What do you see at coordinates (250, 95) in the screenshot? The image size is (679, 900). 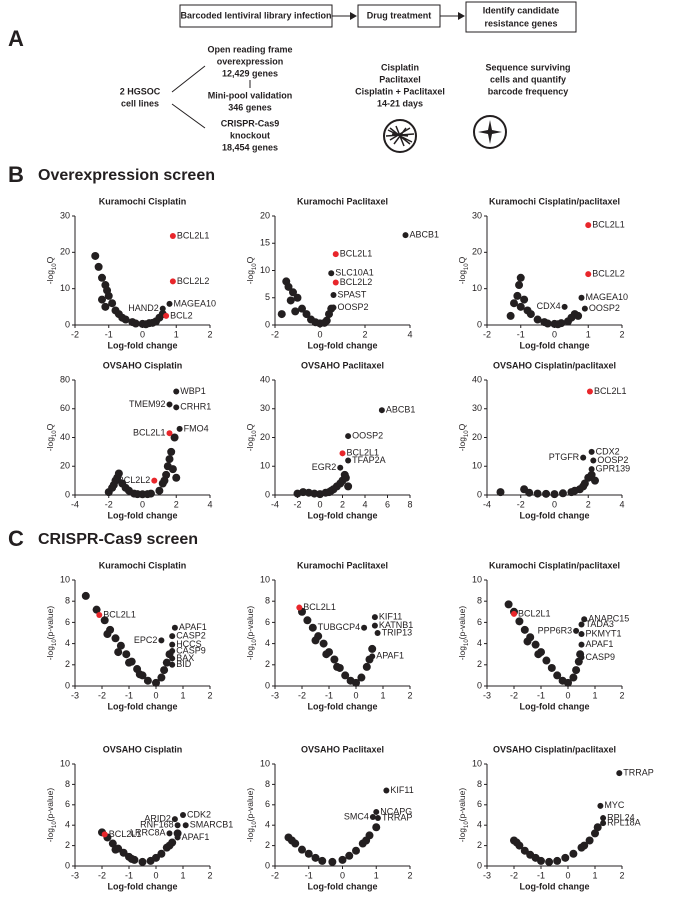 I see `minipool-text: Mini-pool validation` at bounding box center [250, 95].